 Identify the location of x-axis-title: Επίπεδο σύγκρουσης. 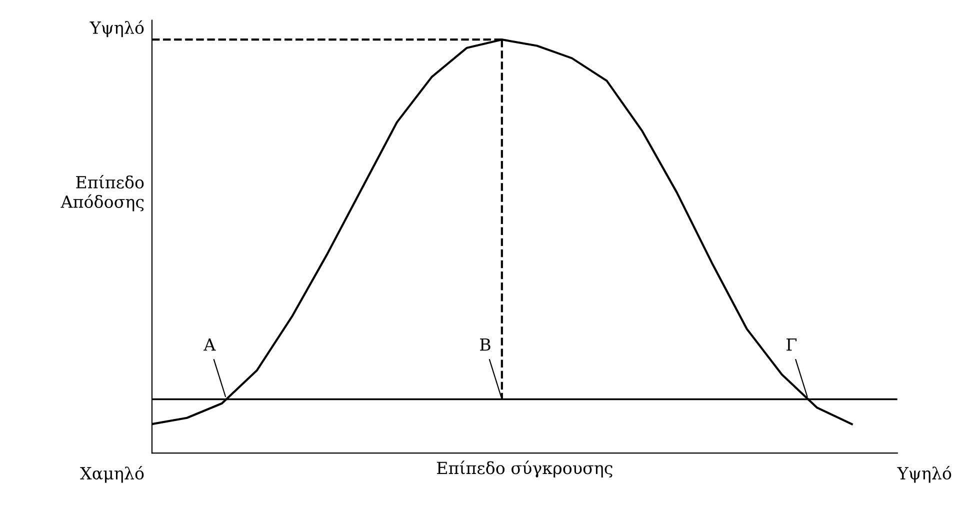
(524, 469).